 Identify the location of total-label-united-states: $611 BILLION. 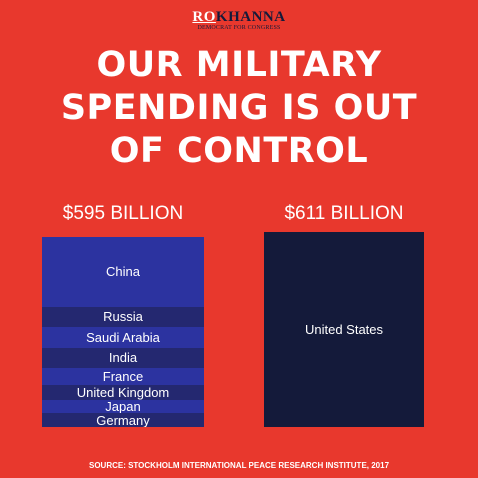
(344, 213).